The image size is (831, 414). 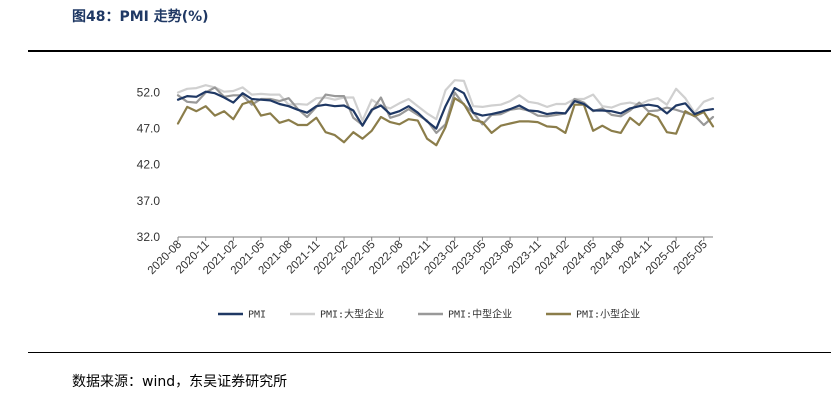 I want to click on y-tick-label: 52.0, so click(x=149, y=92).